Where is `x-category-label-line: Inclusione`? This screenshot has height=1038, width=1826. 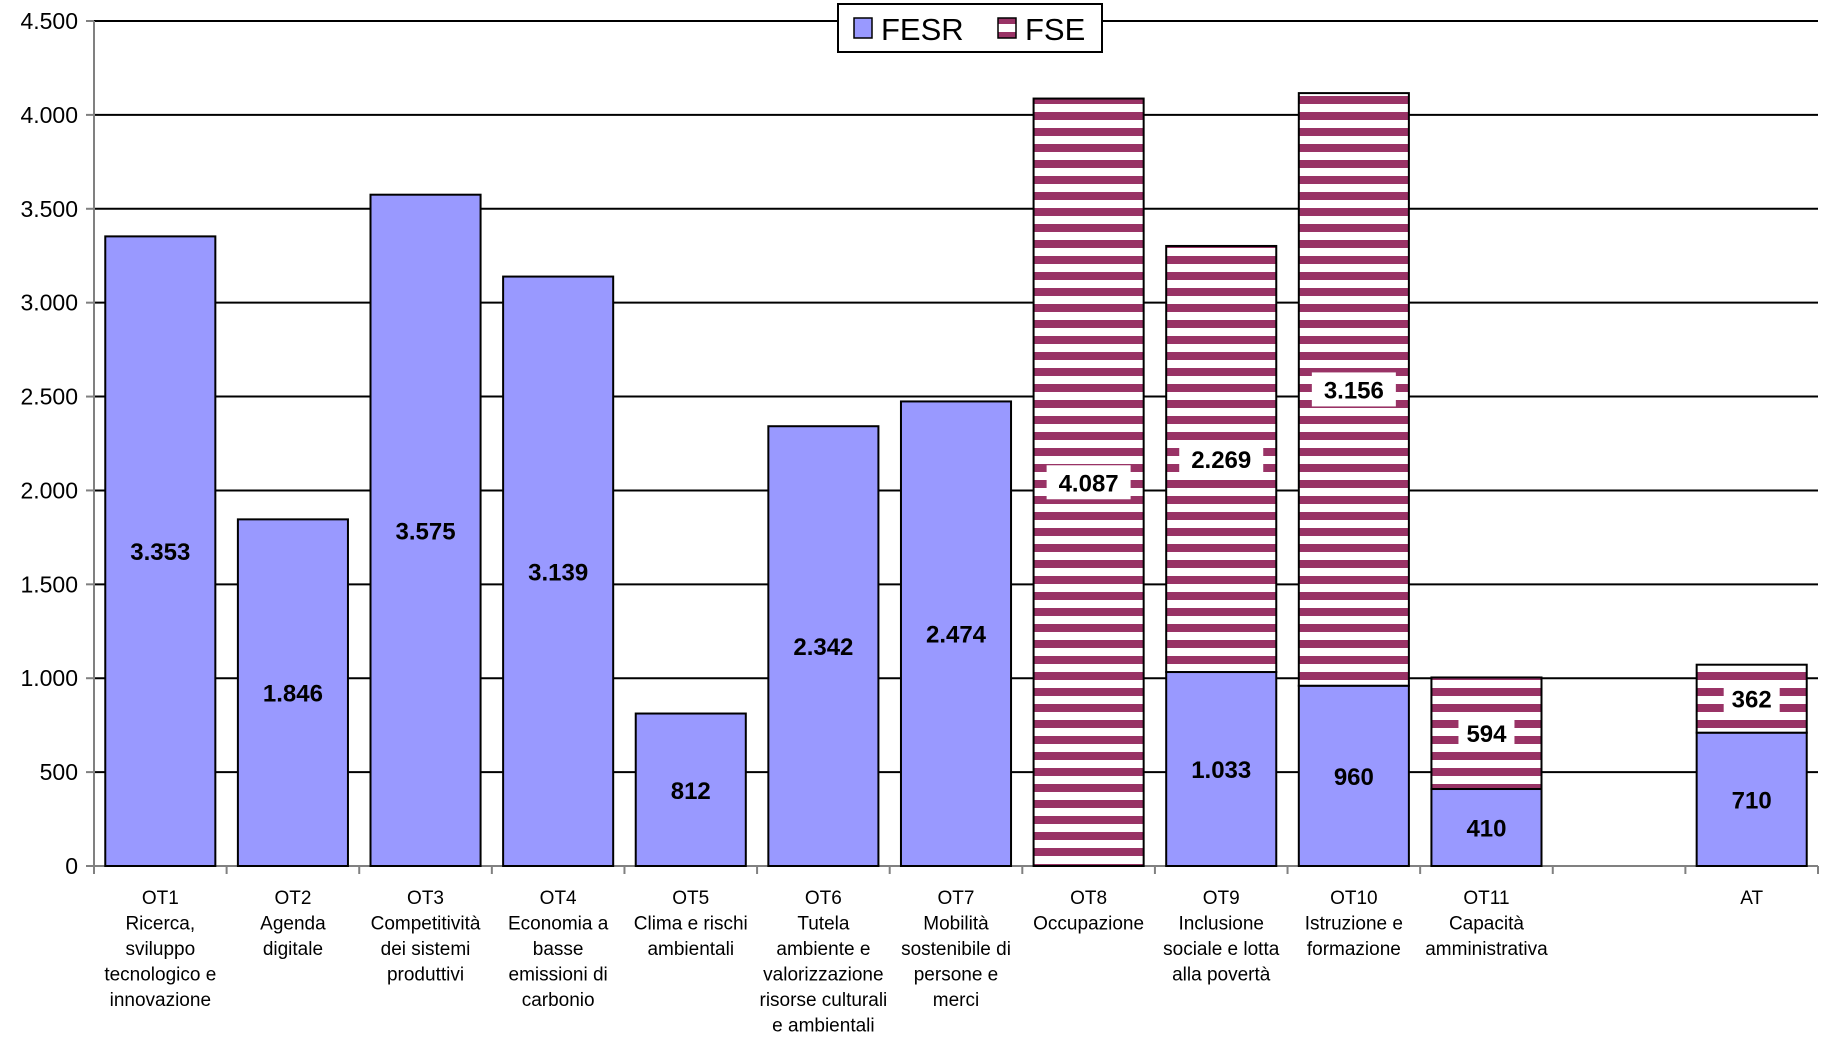 x-category-label-line: Inclusione is located at coordinates (1221, 924).